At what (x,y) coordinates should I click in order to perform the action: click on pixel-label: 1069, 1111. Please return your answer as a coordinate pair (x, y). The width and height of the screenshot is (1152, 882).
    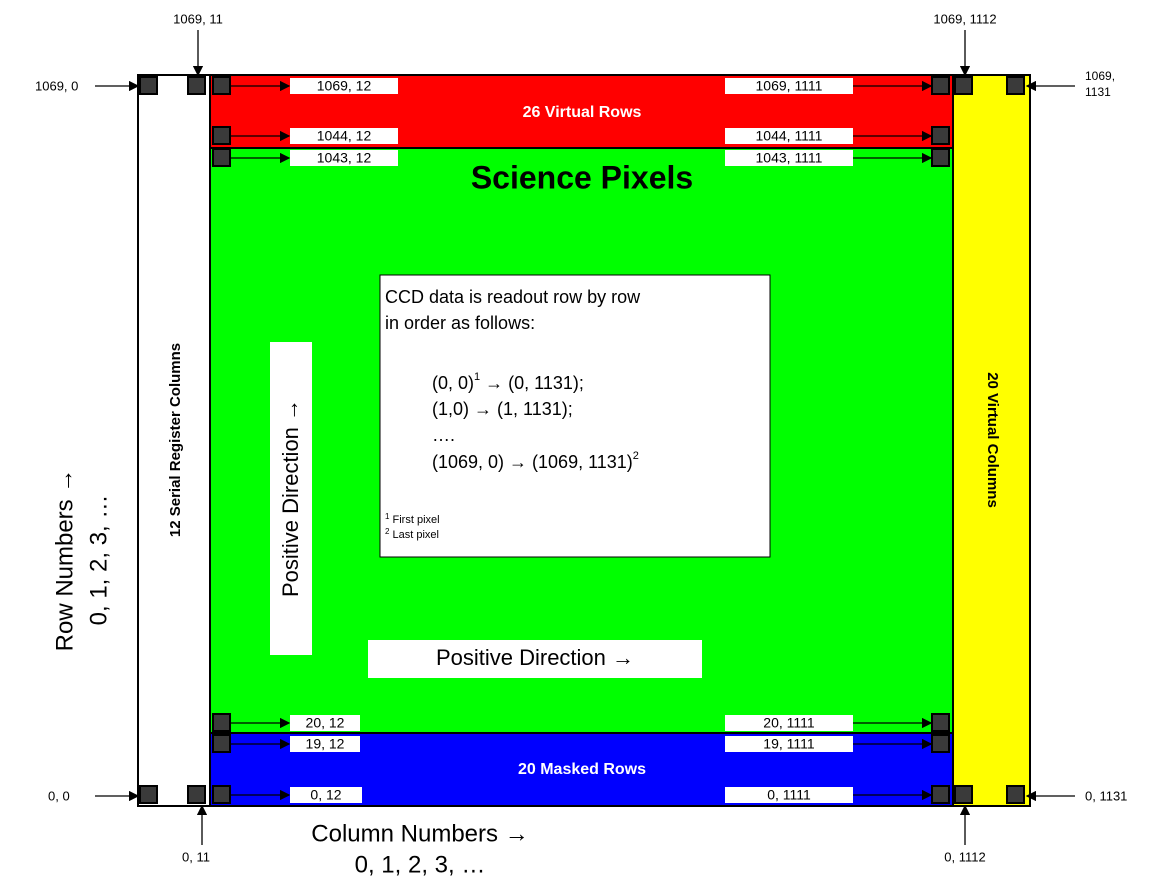
    Looking at the image, I should click on (789, 86).